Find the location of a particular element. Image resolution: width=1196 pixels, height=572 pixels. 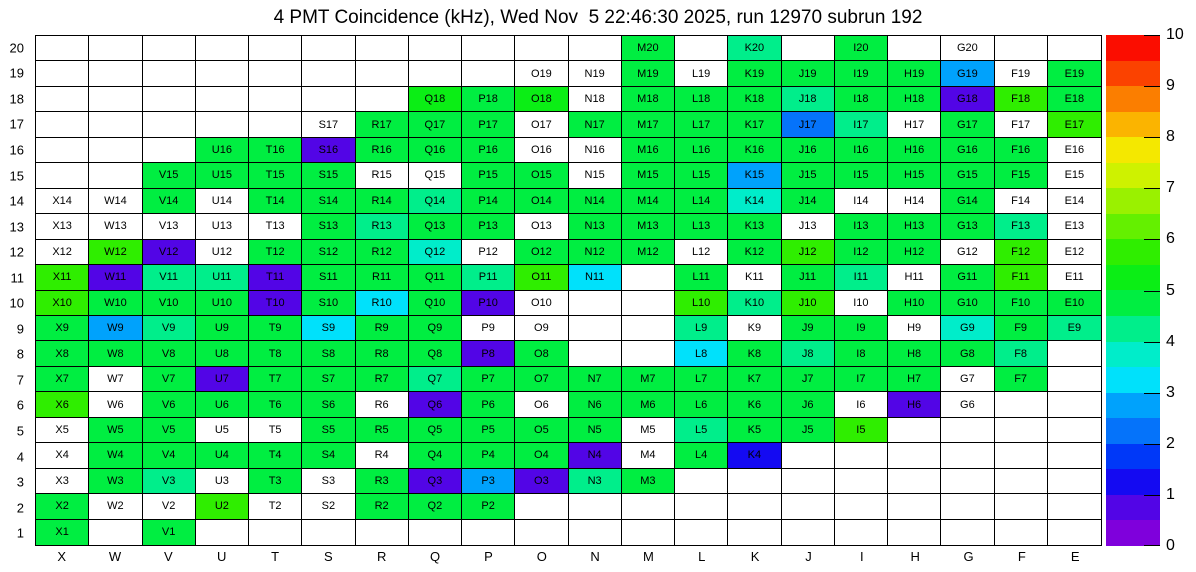

heatmap-cell-K4: K4 is located at coordinates (755, 456).